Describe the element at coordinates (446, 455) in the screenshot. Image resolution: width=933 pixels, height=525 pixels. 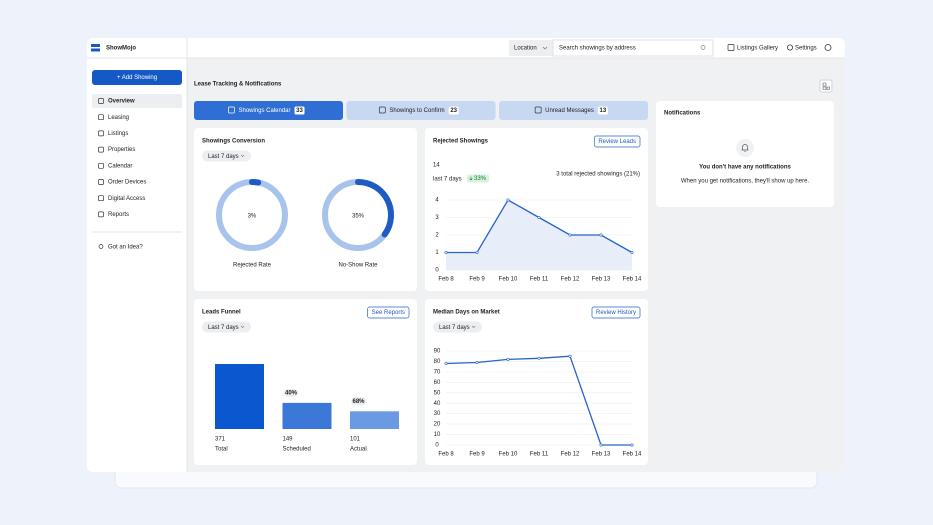
I see `x-tick-label: Feb 8` at that location.